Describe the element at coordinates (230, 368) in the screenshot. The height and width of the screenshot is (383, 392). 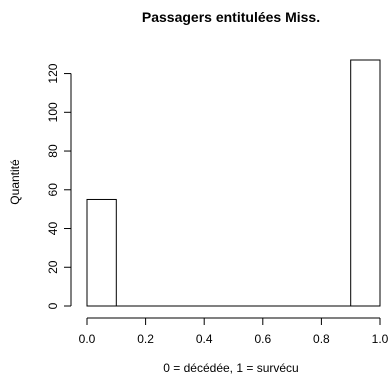
I see `x-axis-label: 0 = décédée, 1 = survécu` at that location.